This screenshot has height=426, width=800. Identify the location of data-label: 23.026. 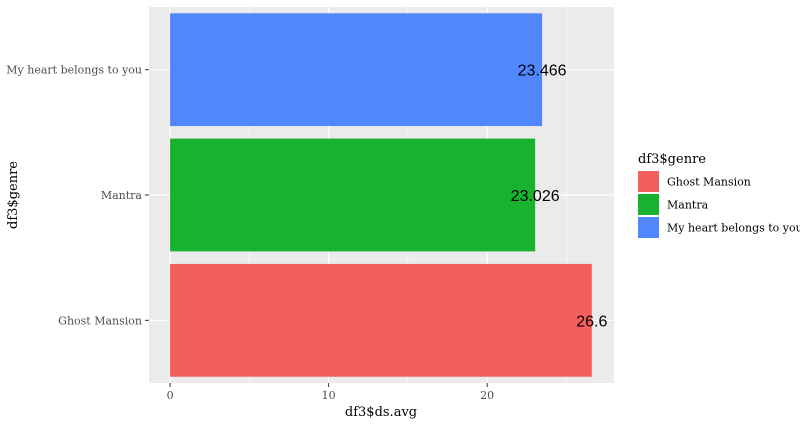
(535, 196).